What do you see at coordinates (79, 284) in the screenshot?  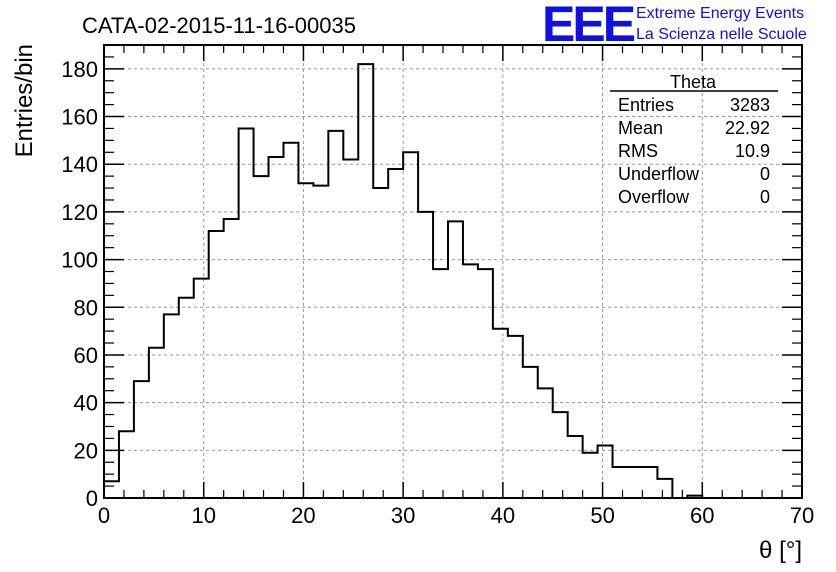 I see `y-tick-labels: 0 20 40 60 80 100 120 140 160 180` at bounding box center [79, 284].